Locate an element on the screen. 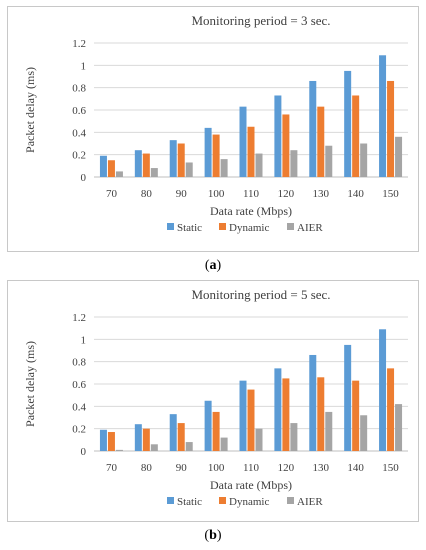 This screenshot has width=426, height=550. caption-b-letter: b is located at coordinates (213, 535).